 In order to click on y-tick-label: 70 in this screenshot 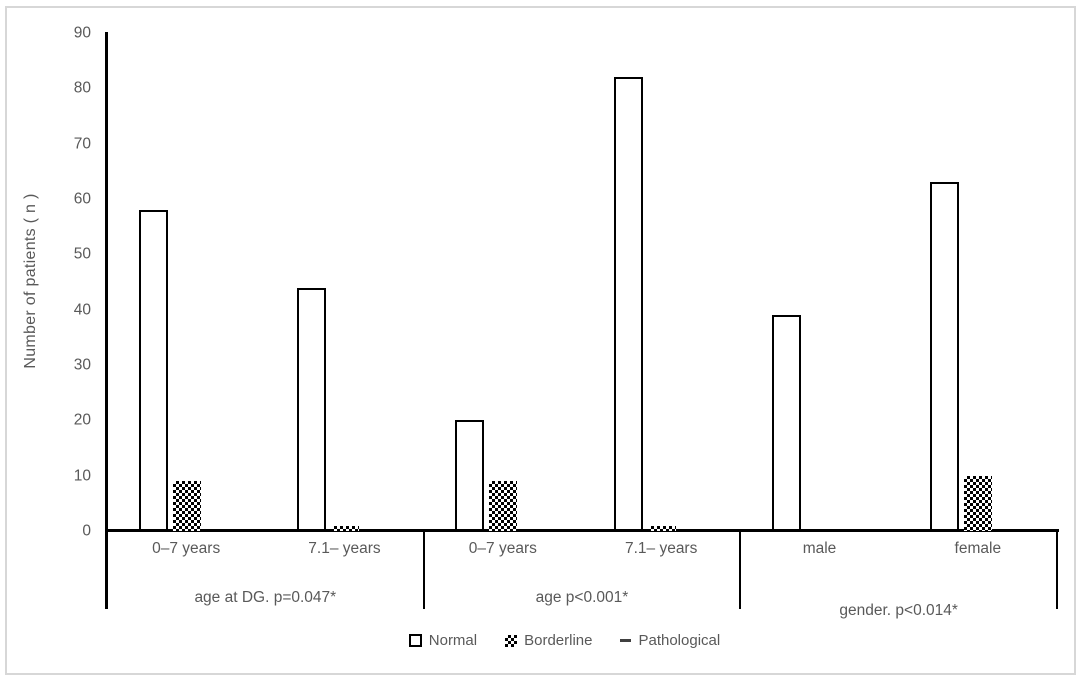, I will do `click(82, 143)`.